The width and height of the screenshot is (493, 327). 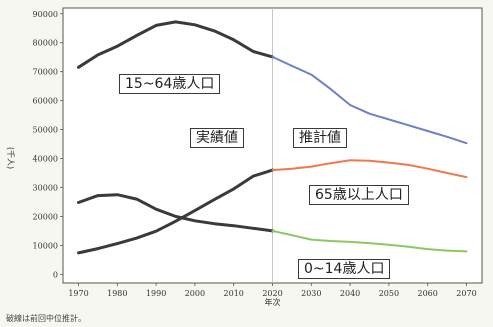 I want to click on series-label-children: 0~14歳人口, so click(x=344, y=269).